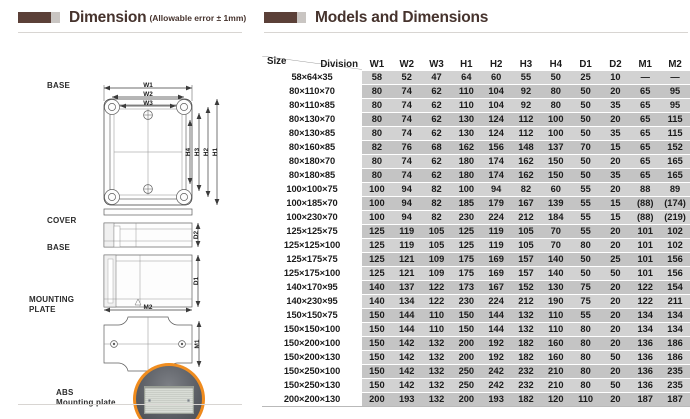  What do you see at coordinates (555, 301) in the screenshot?
I see `cell-h4: 190` at bounding box center [555, 301].